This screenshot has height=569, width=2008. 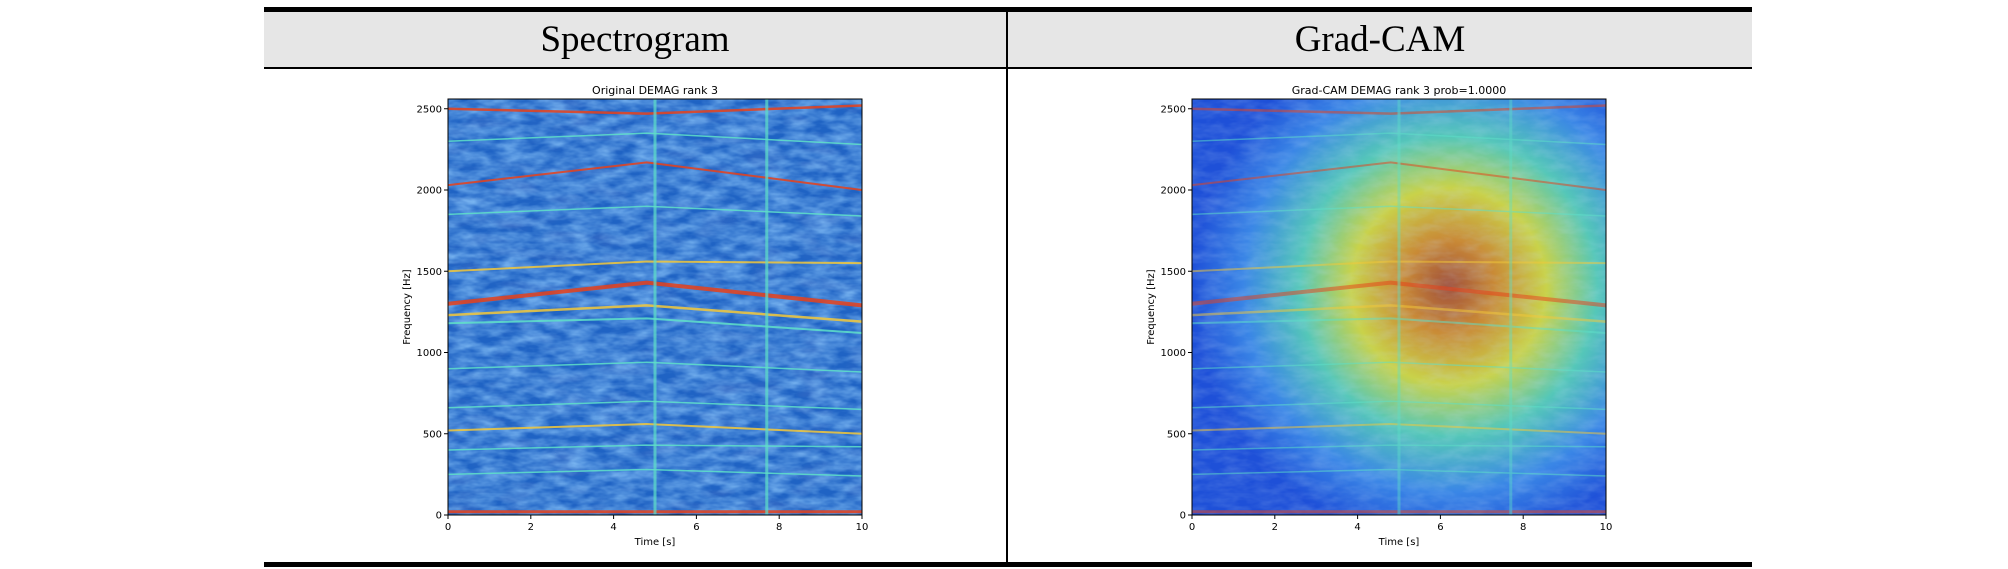 I want to click on header-row, so click(x=1008, y=39).